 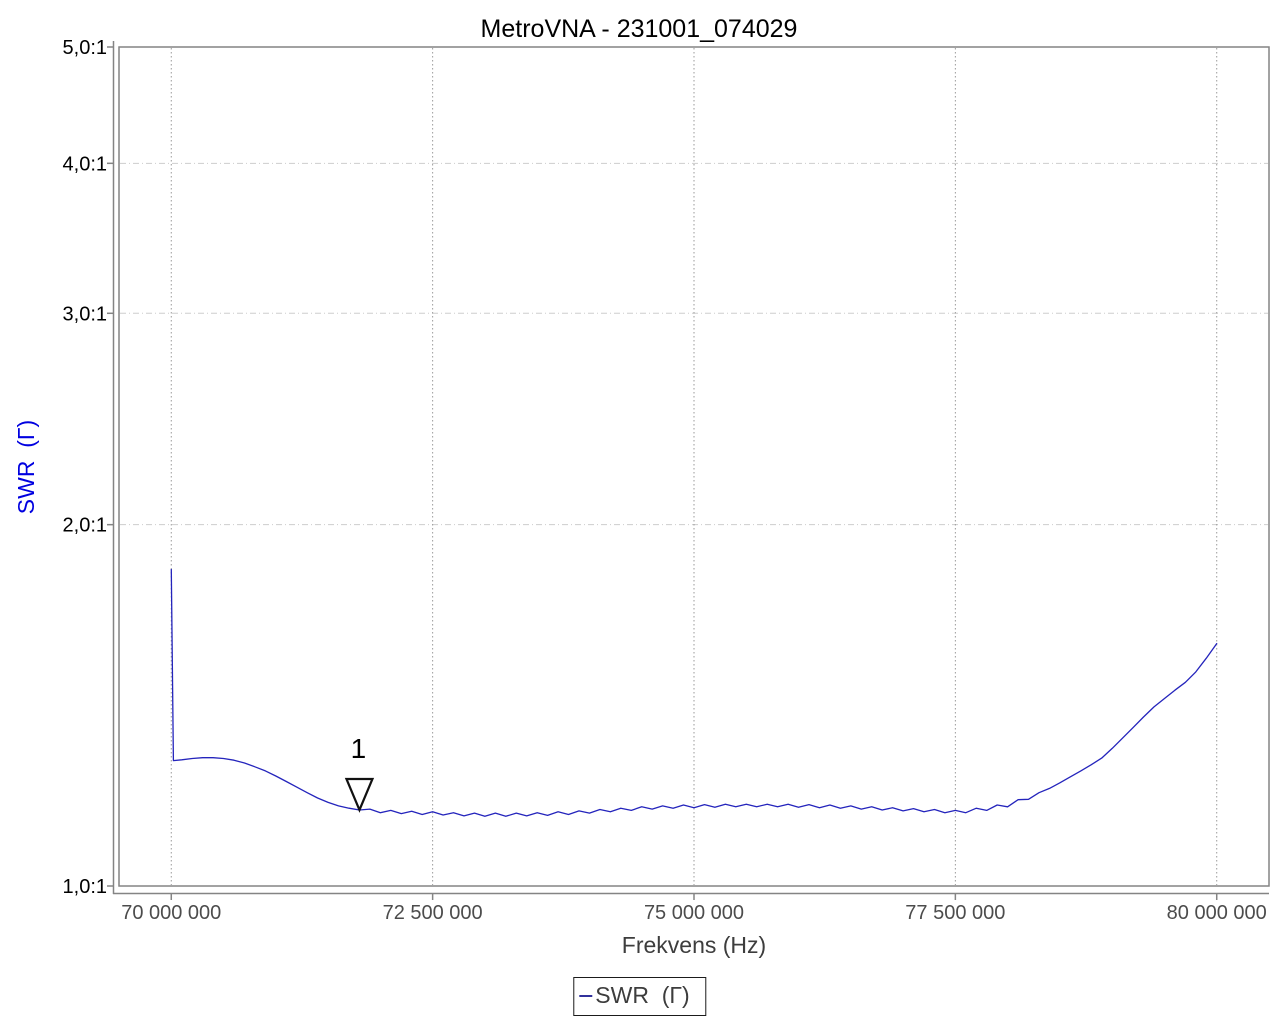 I want to click on marker-1-label: 1, so click(x=359, y=748).